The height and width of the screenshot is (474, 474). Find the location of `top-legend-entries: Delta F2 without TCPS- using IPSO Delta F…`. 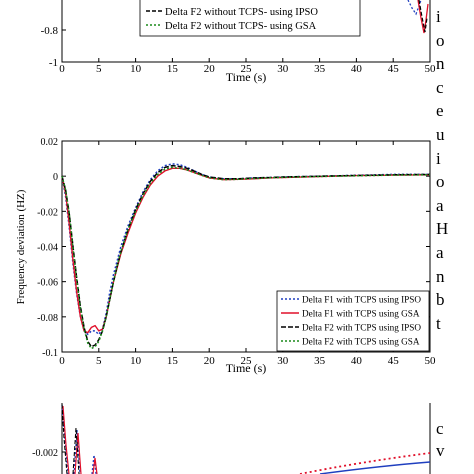

top-legend-entries: Delta F2 without TCPS- using IPSO Delta F… is located at coordinates (232, 19).